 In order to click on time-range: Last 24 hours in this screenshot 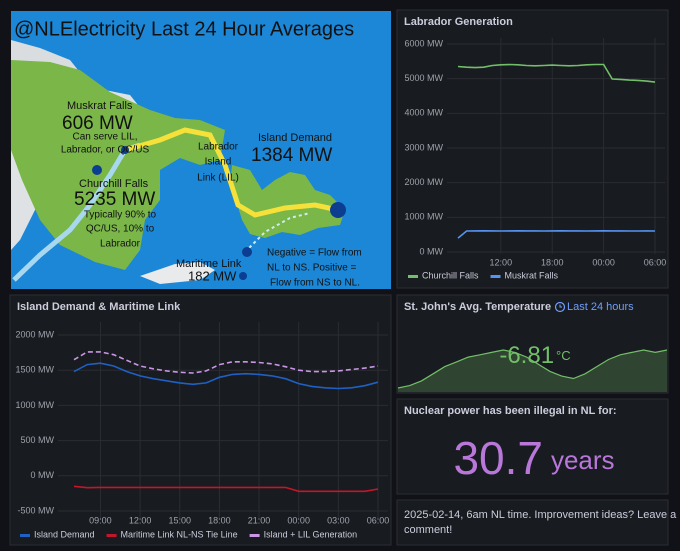, I will do `click(600, 307)`.